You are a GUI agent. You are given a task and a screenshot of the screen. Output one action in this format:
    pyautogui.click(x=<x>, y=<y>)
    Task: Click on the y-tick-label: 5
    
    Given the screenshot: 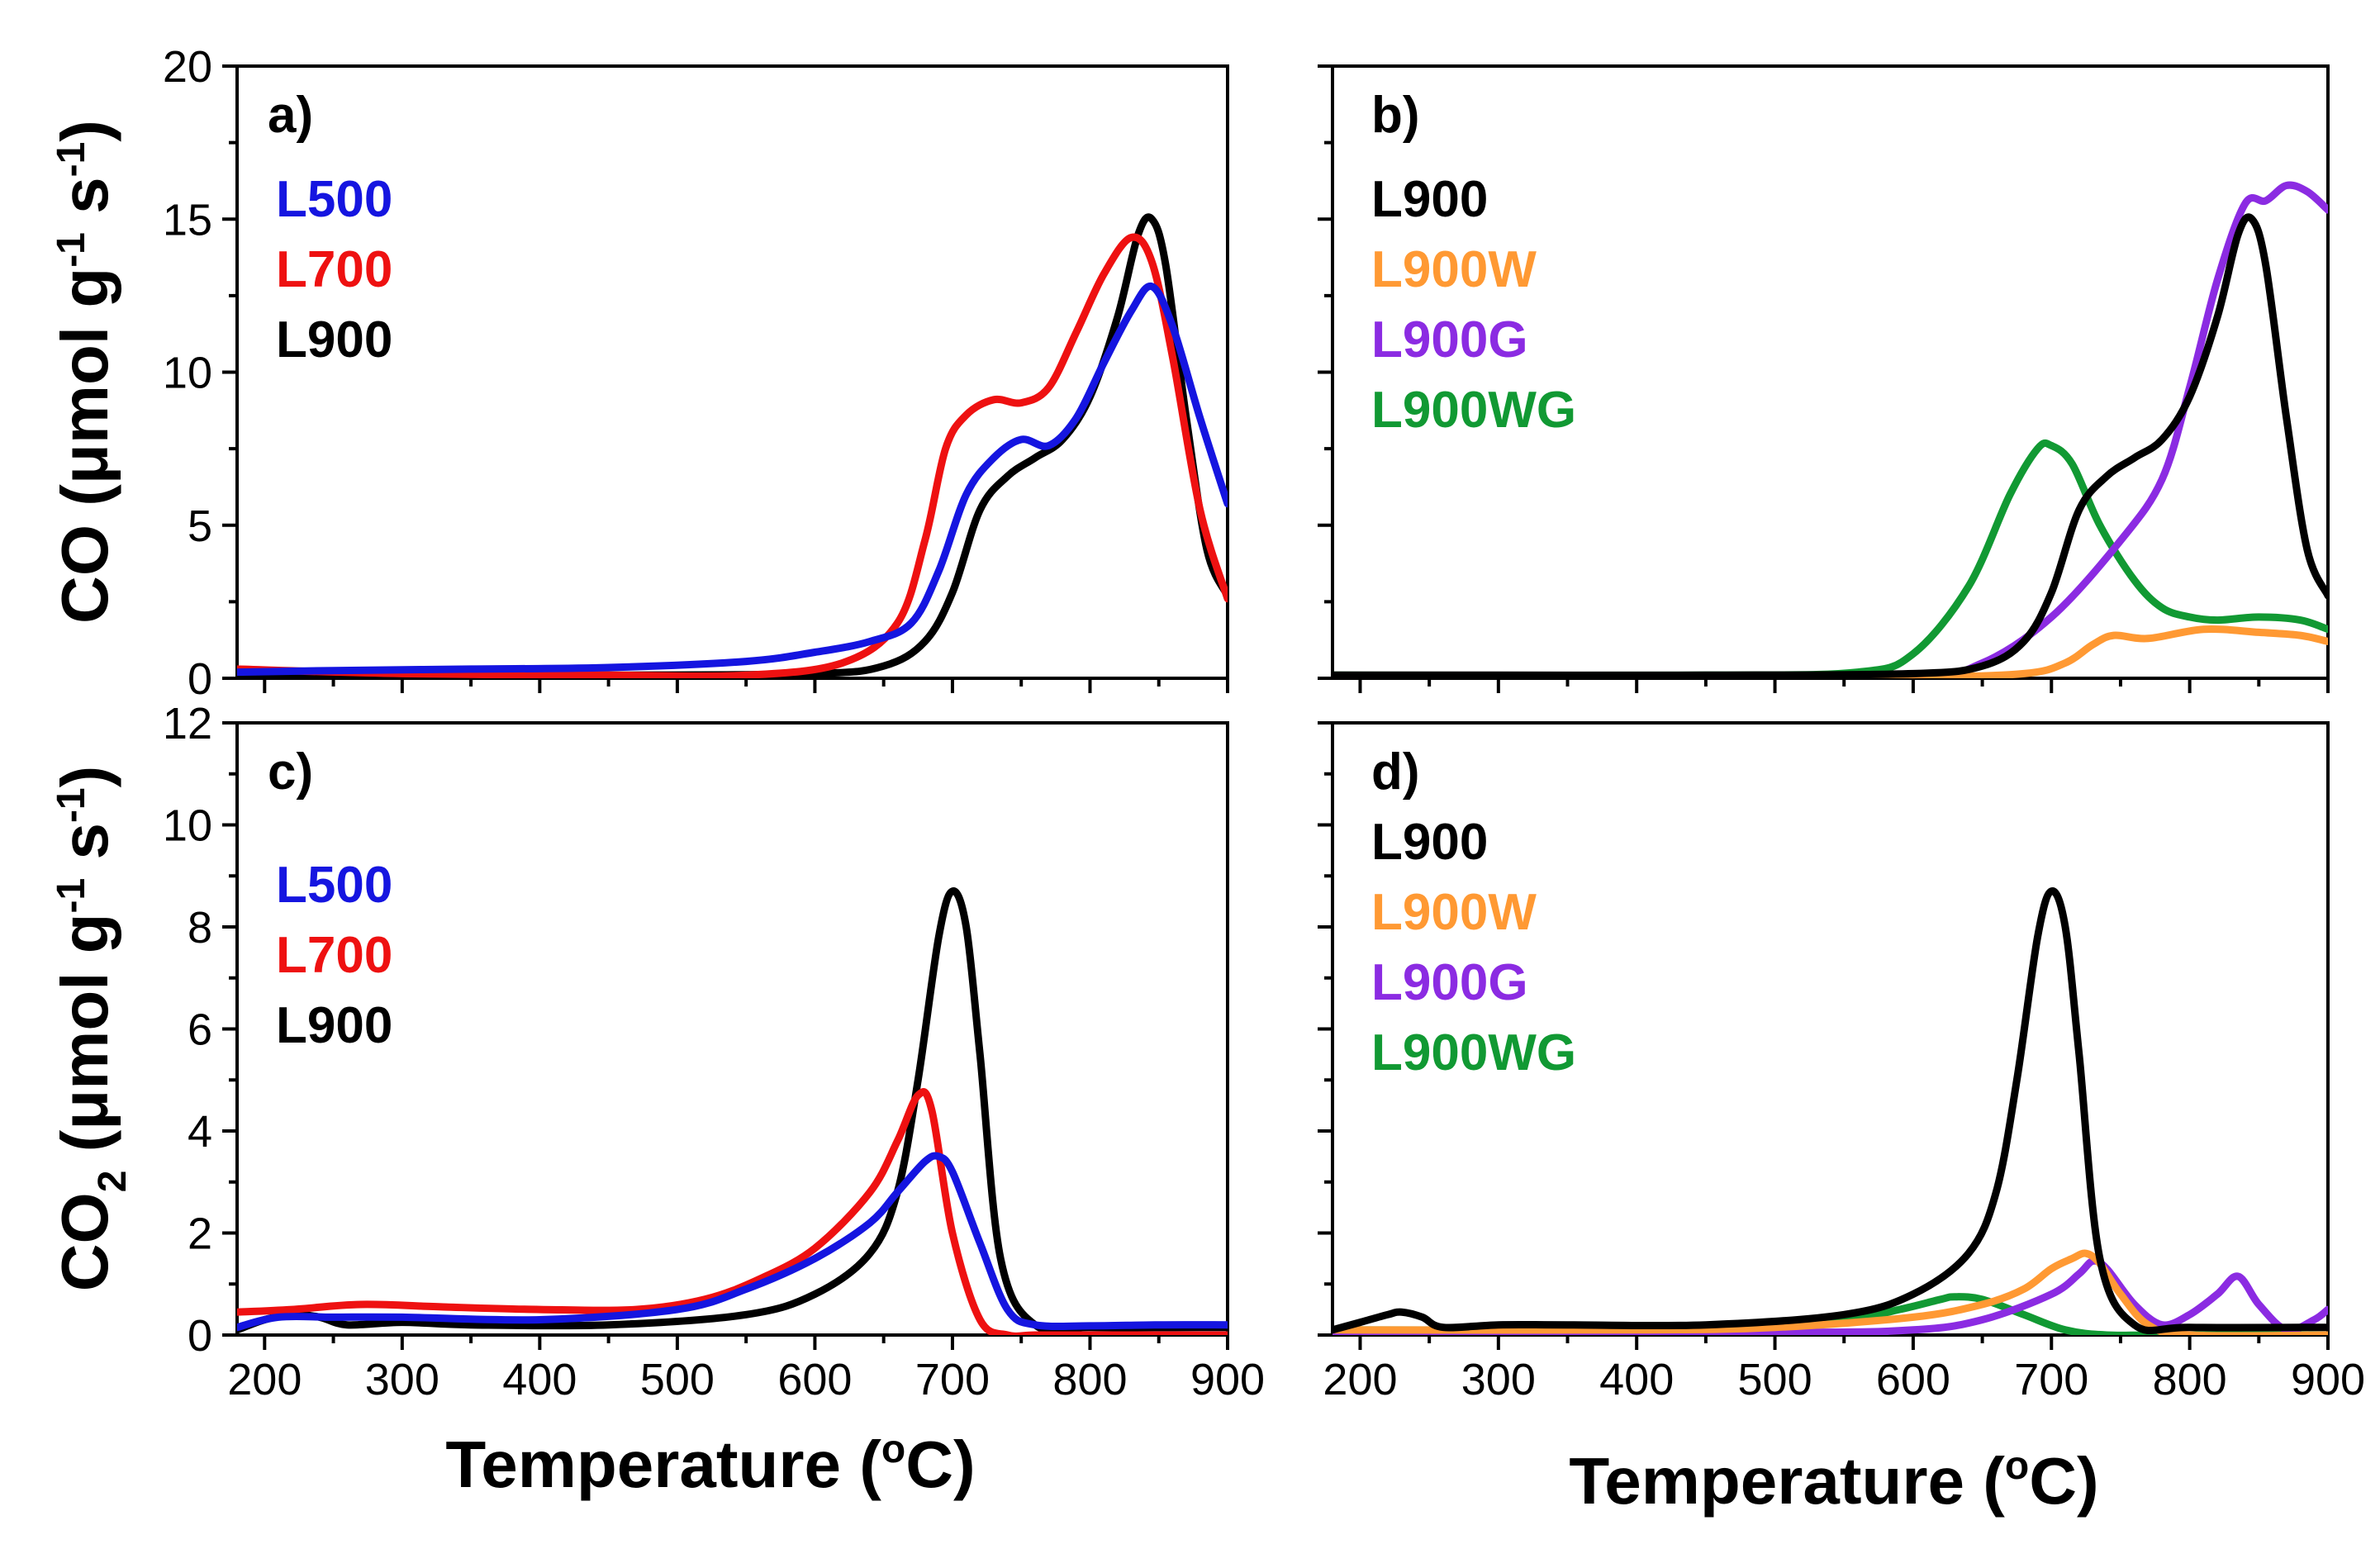 What is the action you would take?
    pyautogui.click(x=200, y=526)
    